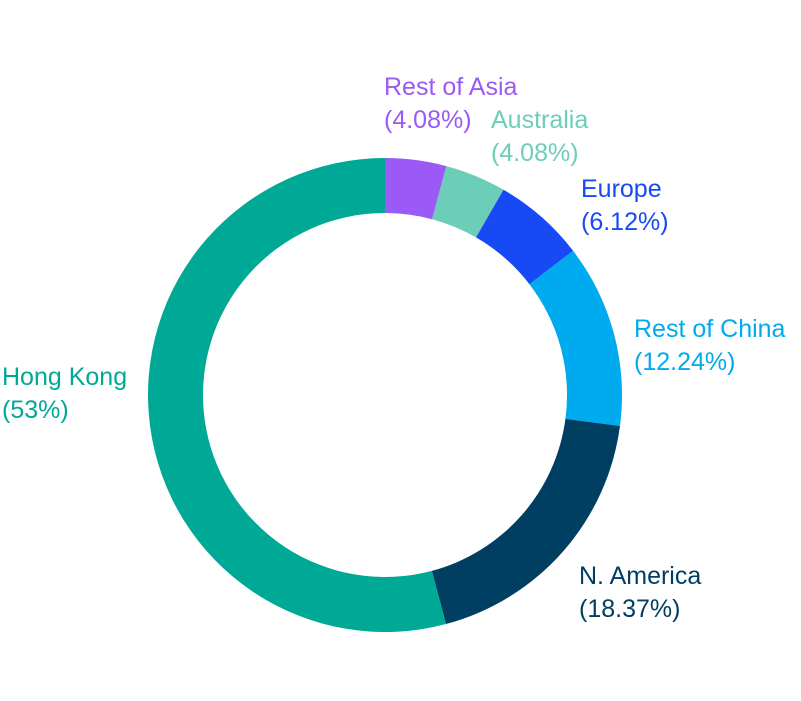  Describe the element at coordinates (428, 120) in the screenshot. I see `label-rest-of-asia-pct: (4.08%)` at that location.